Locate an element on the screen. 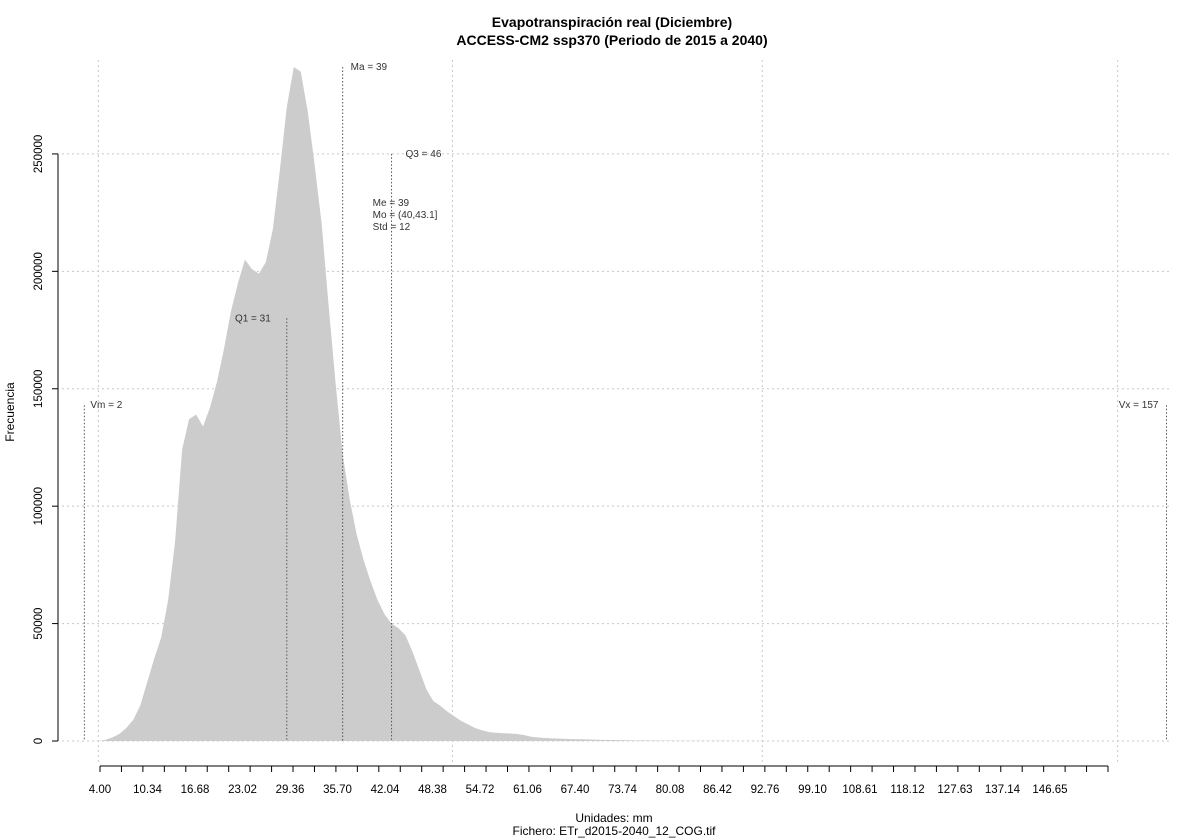 Image resolution: width=1200 pixels, height=840 pixels. y-tick-label: 200000 is located at coordinates (39, 271).